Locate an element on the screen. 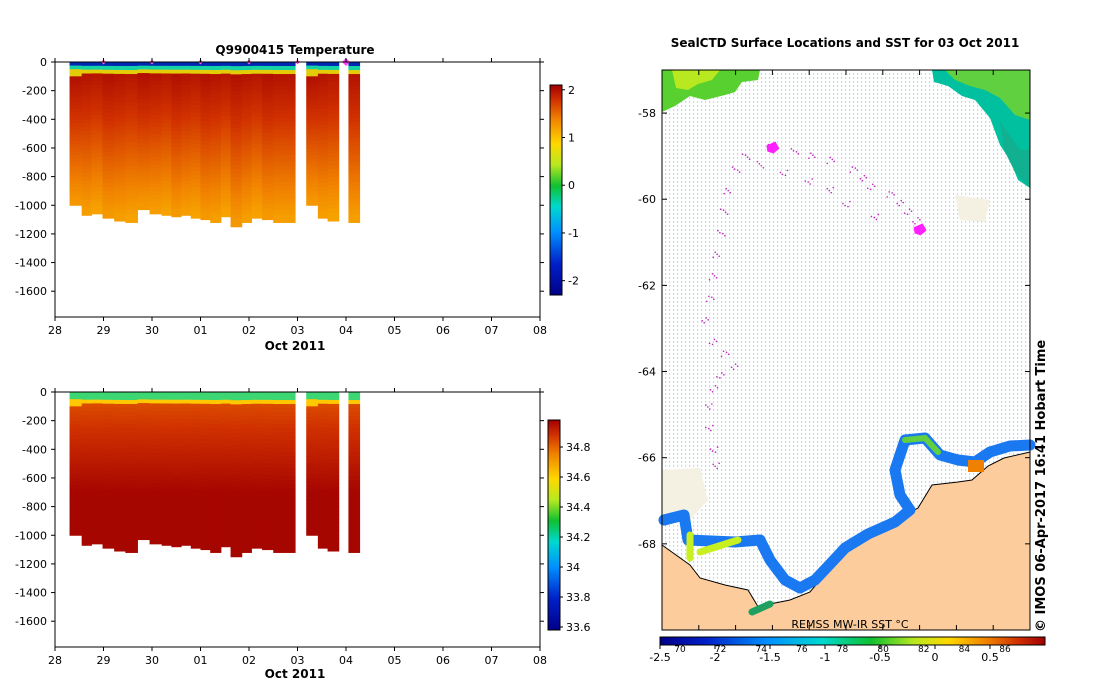 The width and height of the screenshot is (1099, 700). y-tick-label: -1600 is located at coordinates (31, 621).